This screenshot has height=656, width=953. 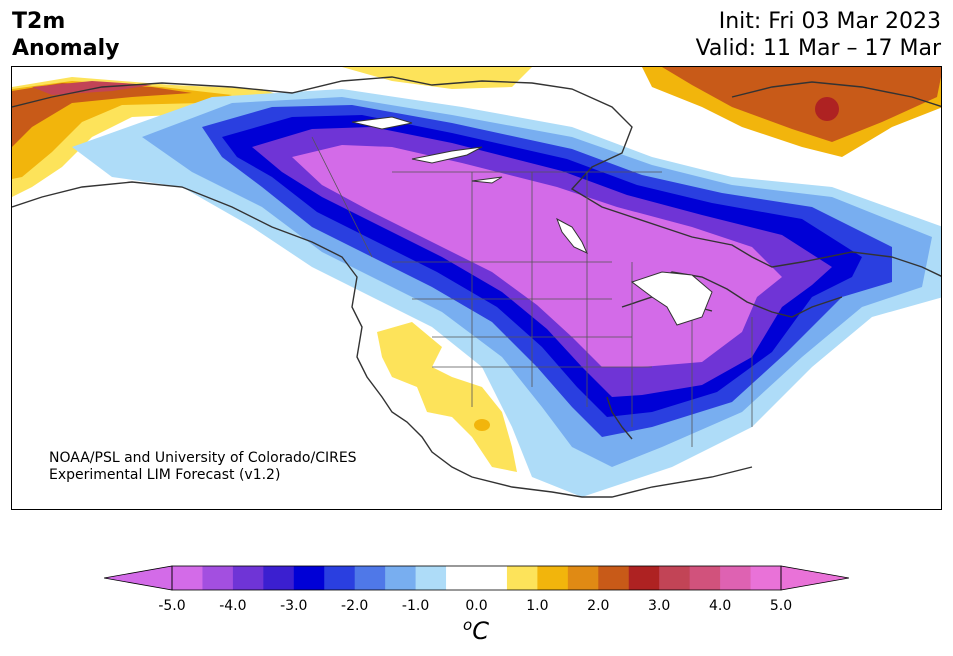 I want to click on lakes, so click(x=532, y=221).